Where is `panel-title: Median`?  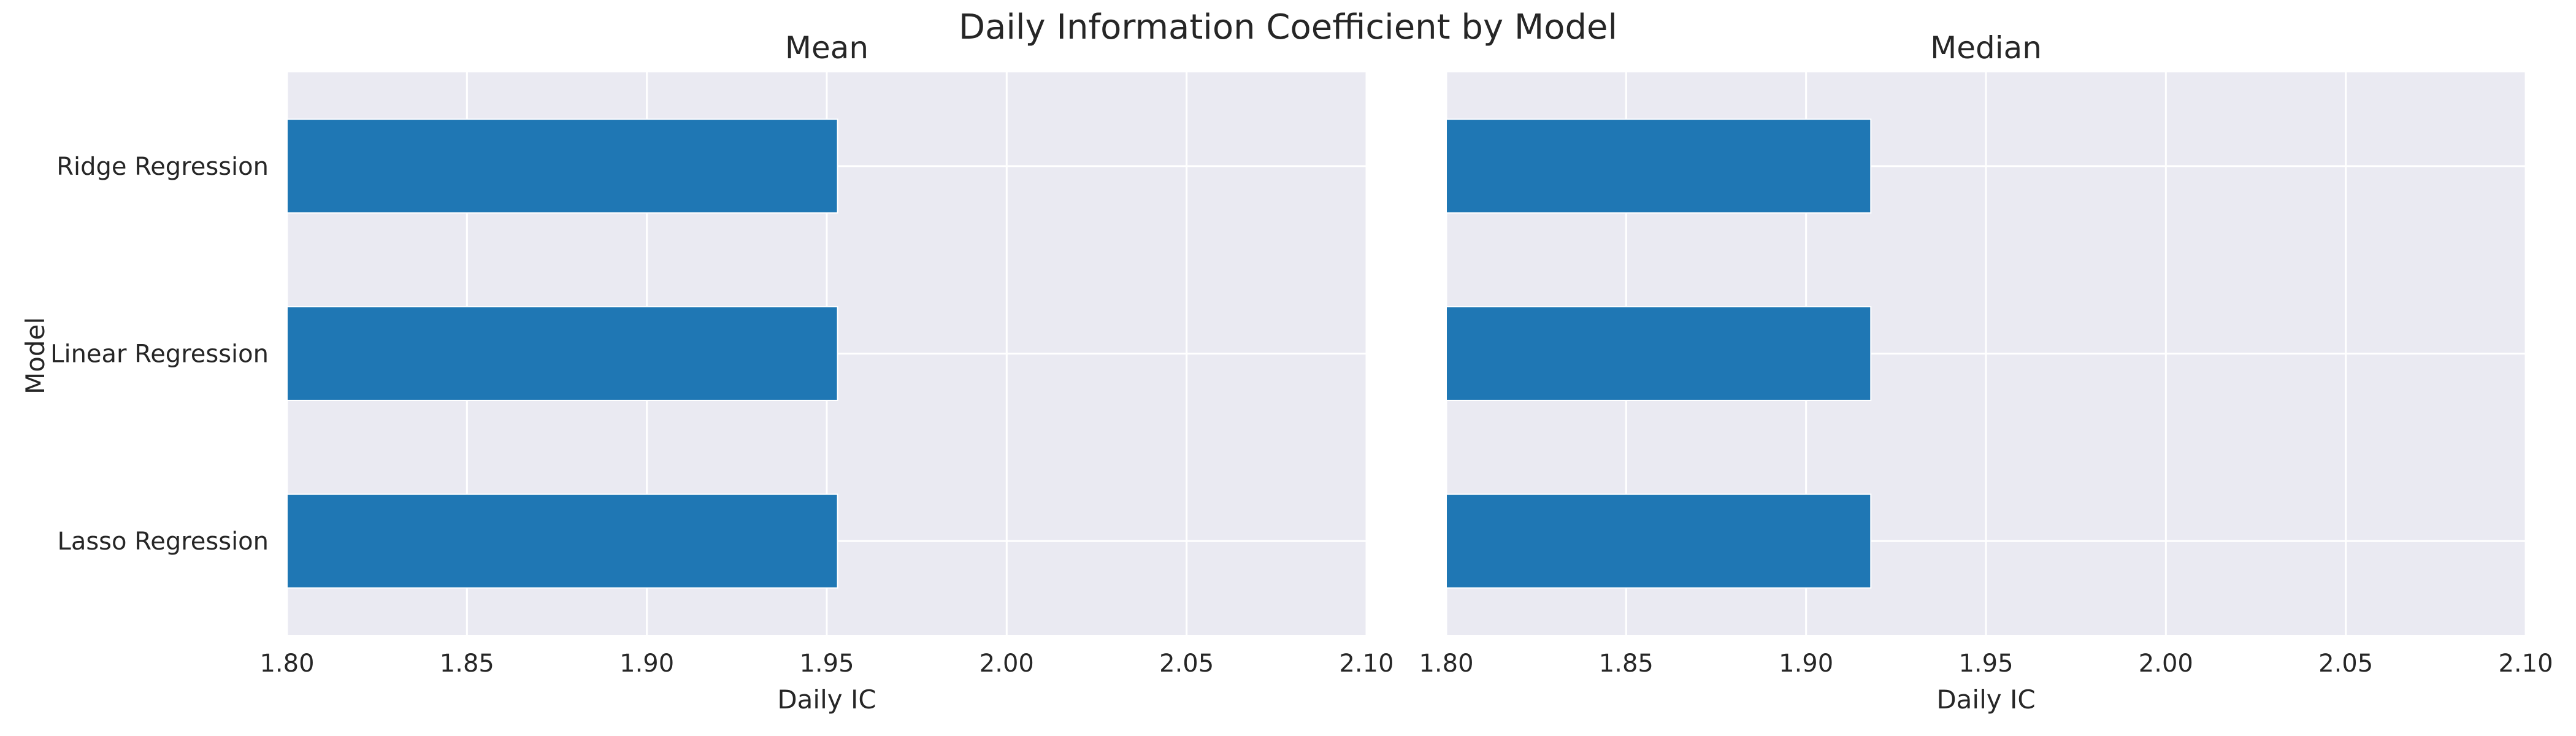 panel-title: Median is located at coordinates (1986, 48).